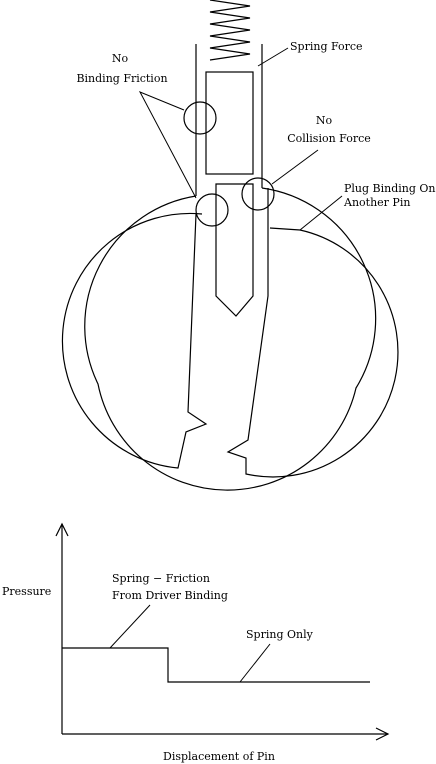 Image resolution: width=436 pixels, height=764 pixels. Describe the element at coordinates (273, 57) in the screenshot. I see `spring-force-leader` at that location.